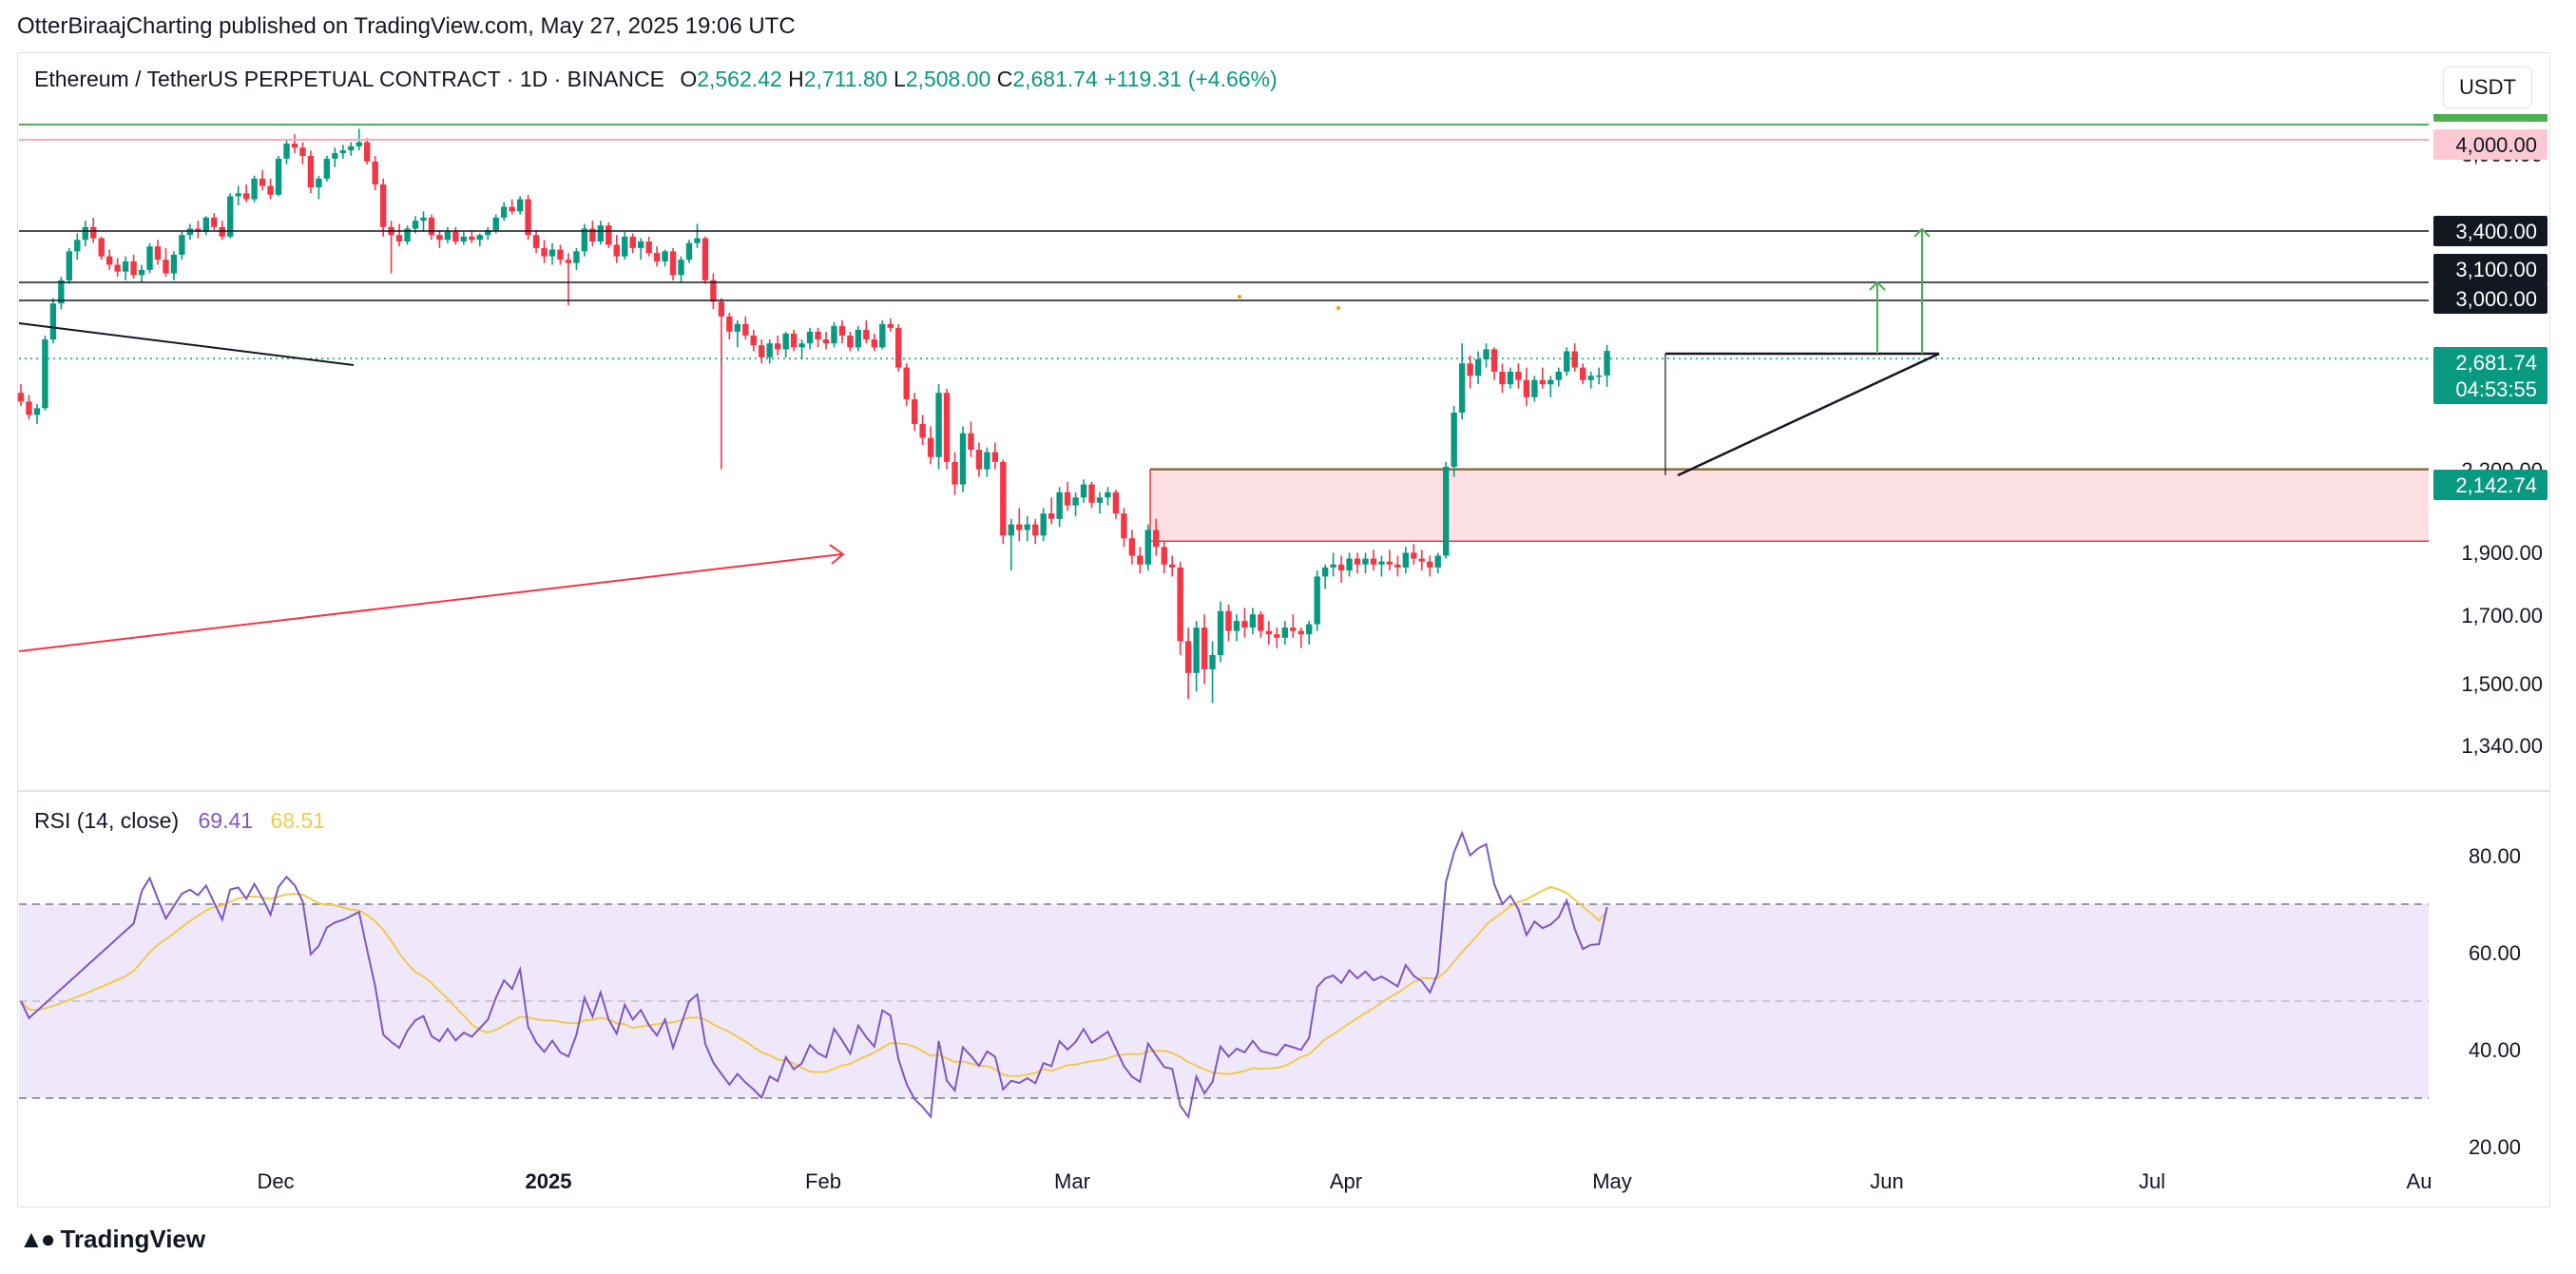 Image resolution: width=2576 pixels, height=1274 pixels. Describe the element at coordinates (2152, 1181) in the screenshot. I see `x-tick-label: Jul` at that location.